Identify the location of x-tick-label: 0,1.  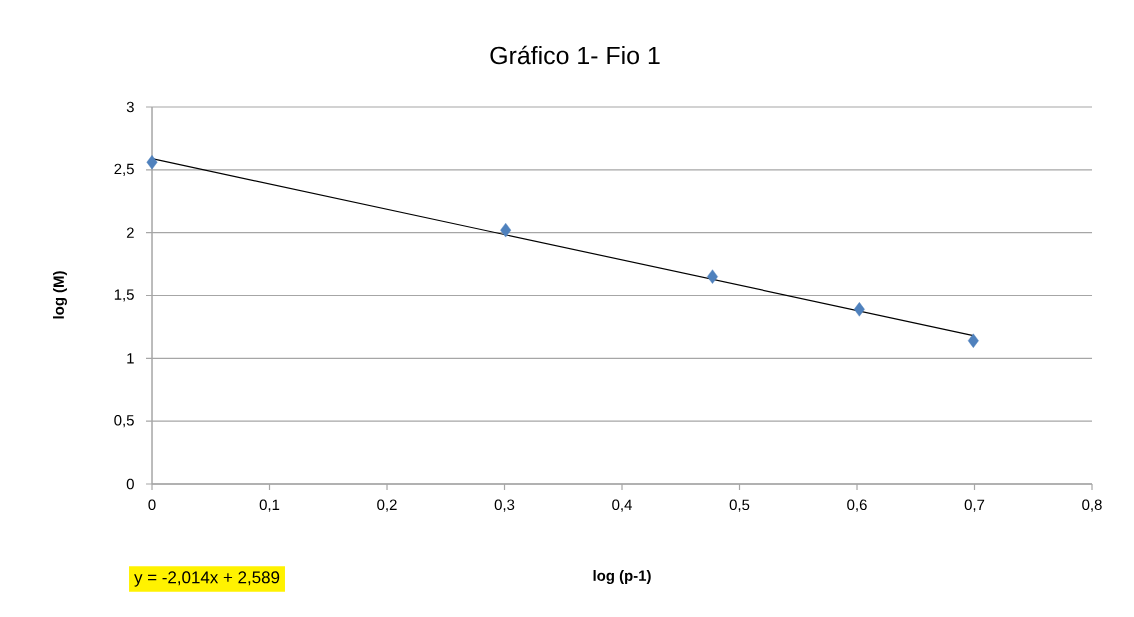
(269, 505).